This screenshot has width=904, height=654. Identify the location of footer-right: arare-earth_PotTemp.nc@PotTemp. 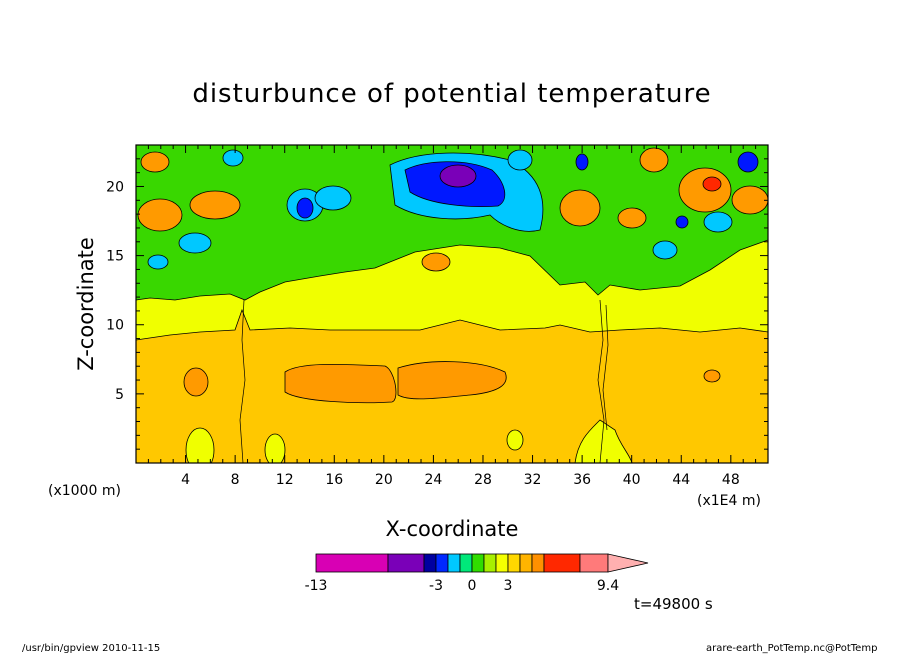
(791, 648).